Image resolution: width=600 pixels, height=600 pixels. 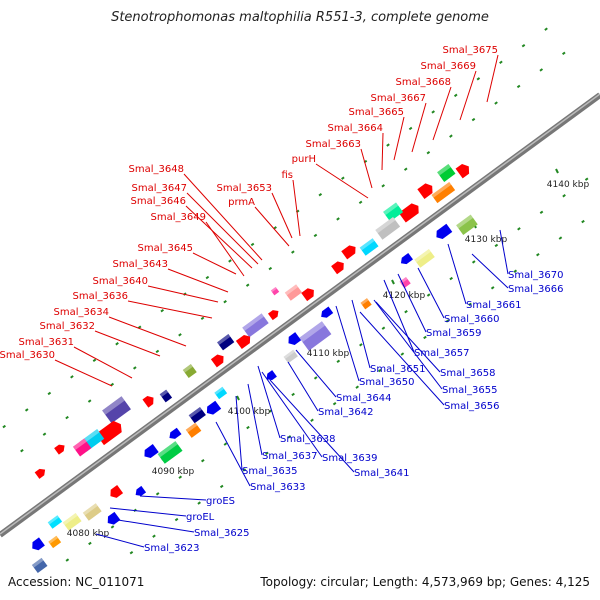 What do you see at coordinates (140, 264) in the screenshot?
I see `gene-label-top: Smal_3643` at bounding box center [140, 264].